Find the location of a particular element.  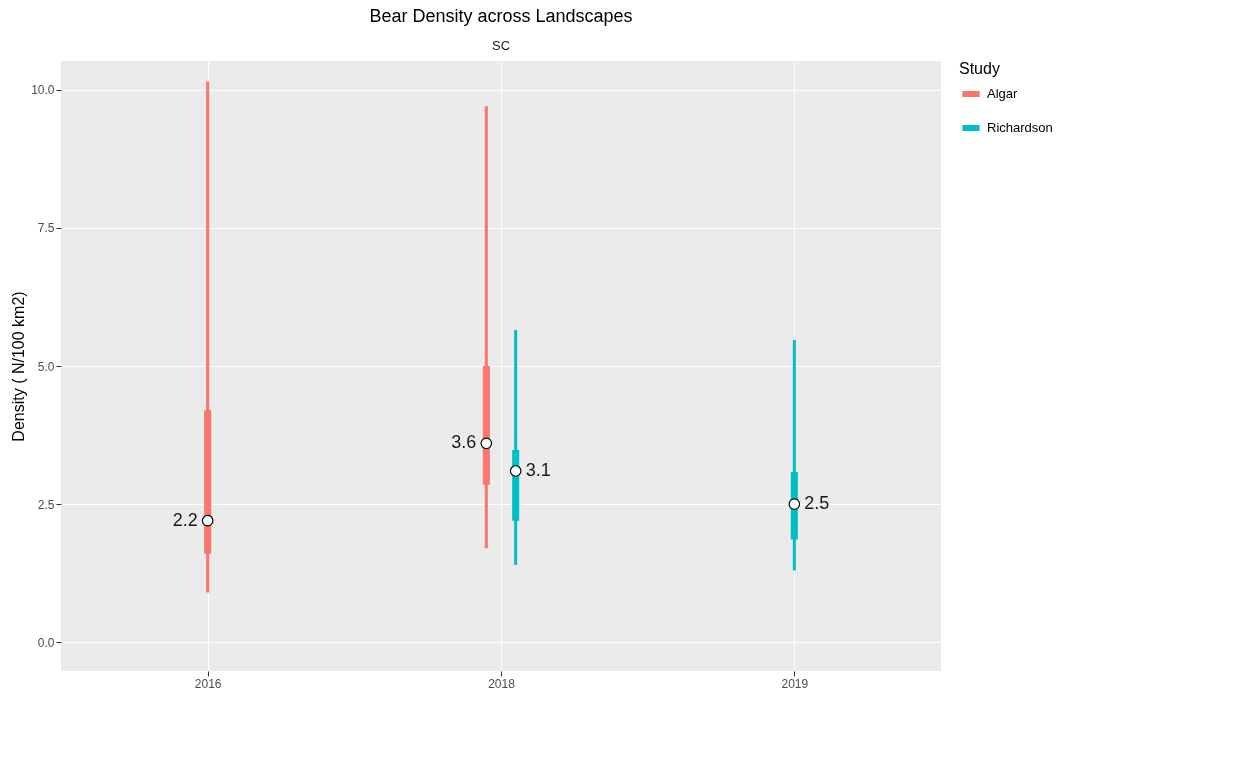

legend-label: Richardson is located at coordinates (1020, 127).